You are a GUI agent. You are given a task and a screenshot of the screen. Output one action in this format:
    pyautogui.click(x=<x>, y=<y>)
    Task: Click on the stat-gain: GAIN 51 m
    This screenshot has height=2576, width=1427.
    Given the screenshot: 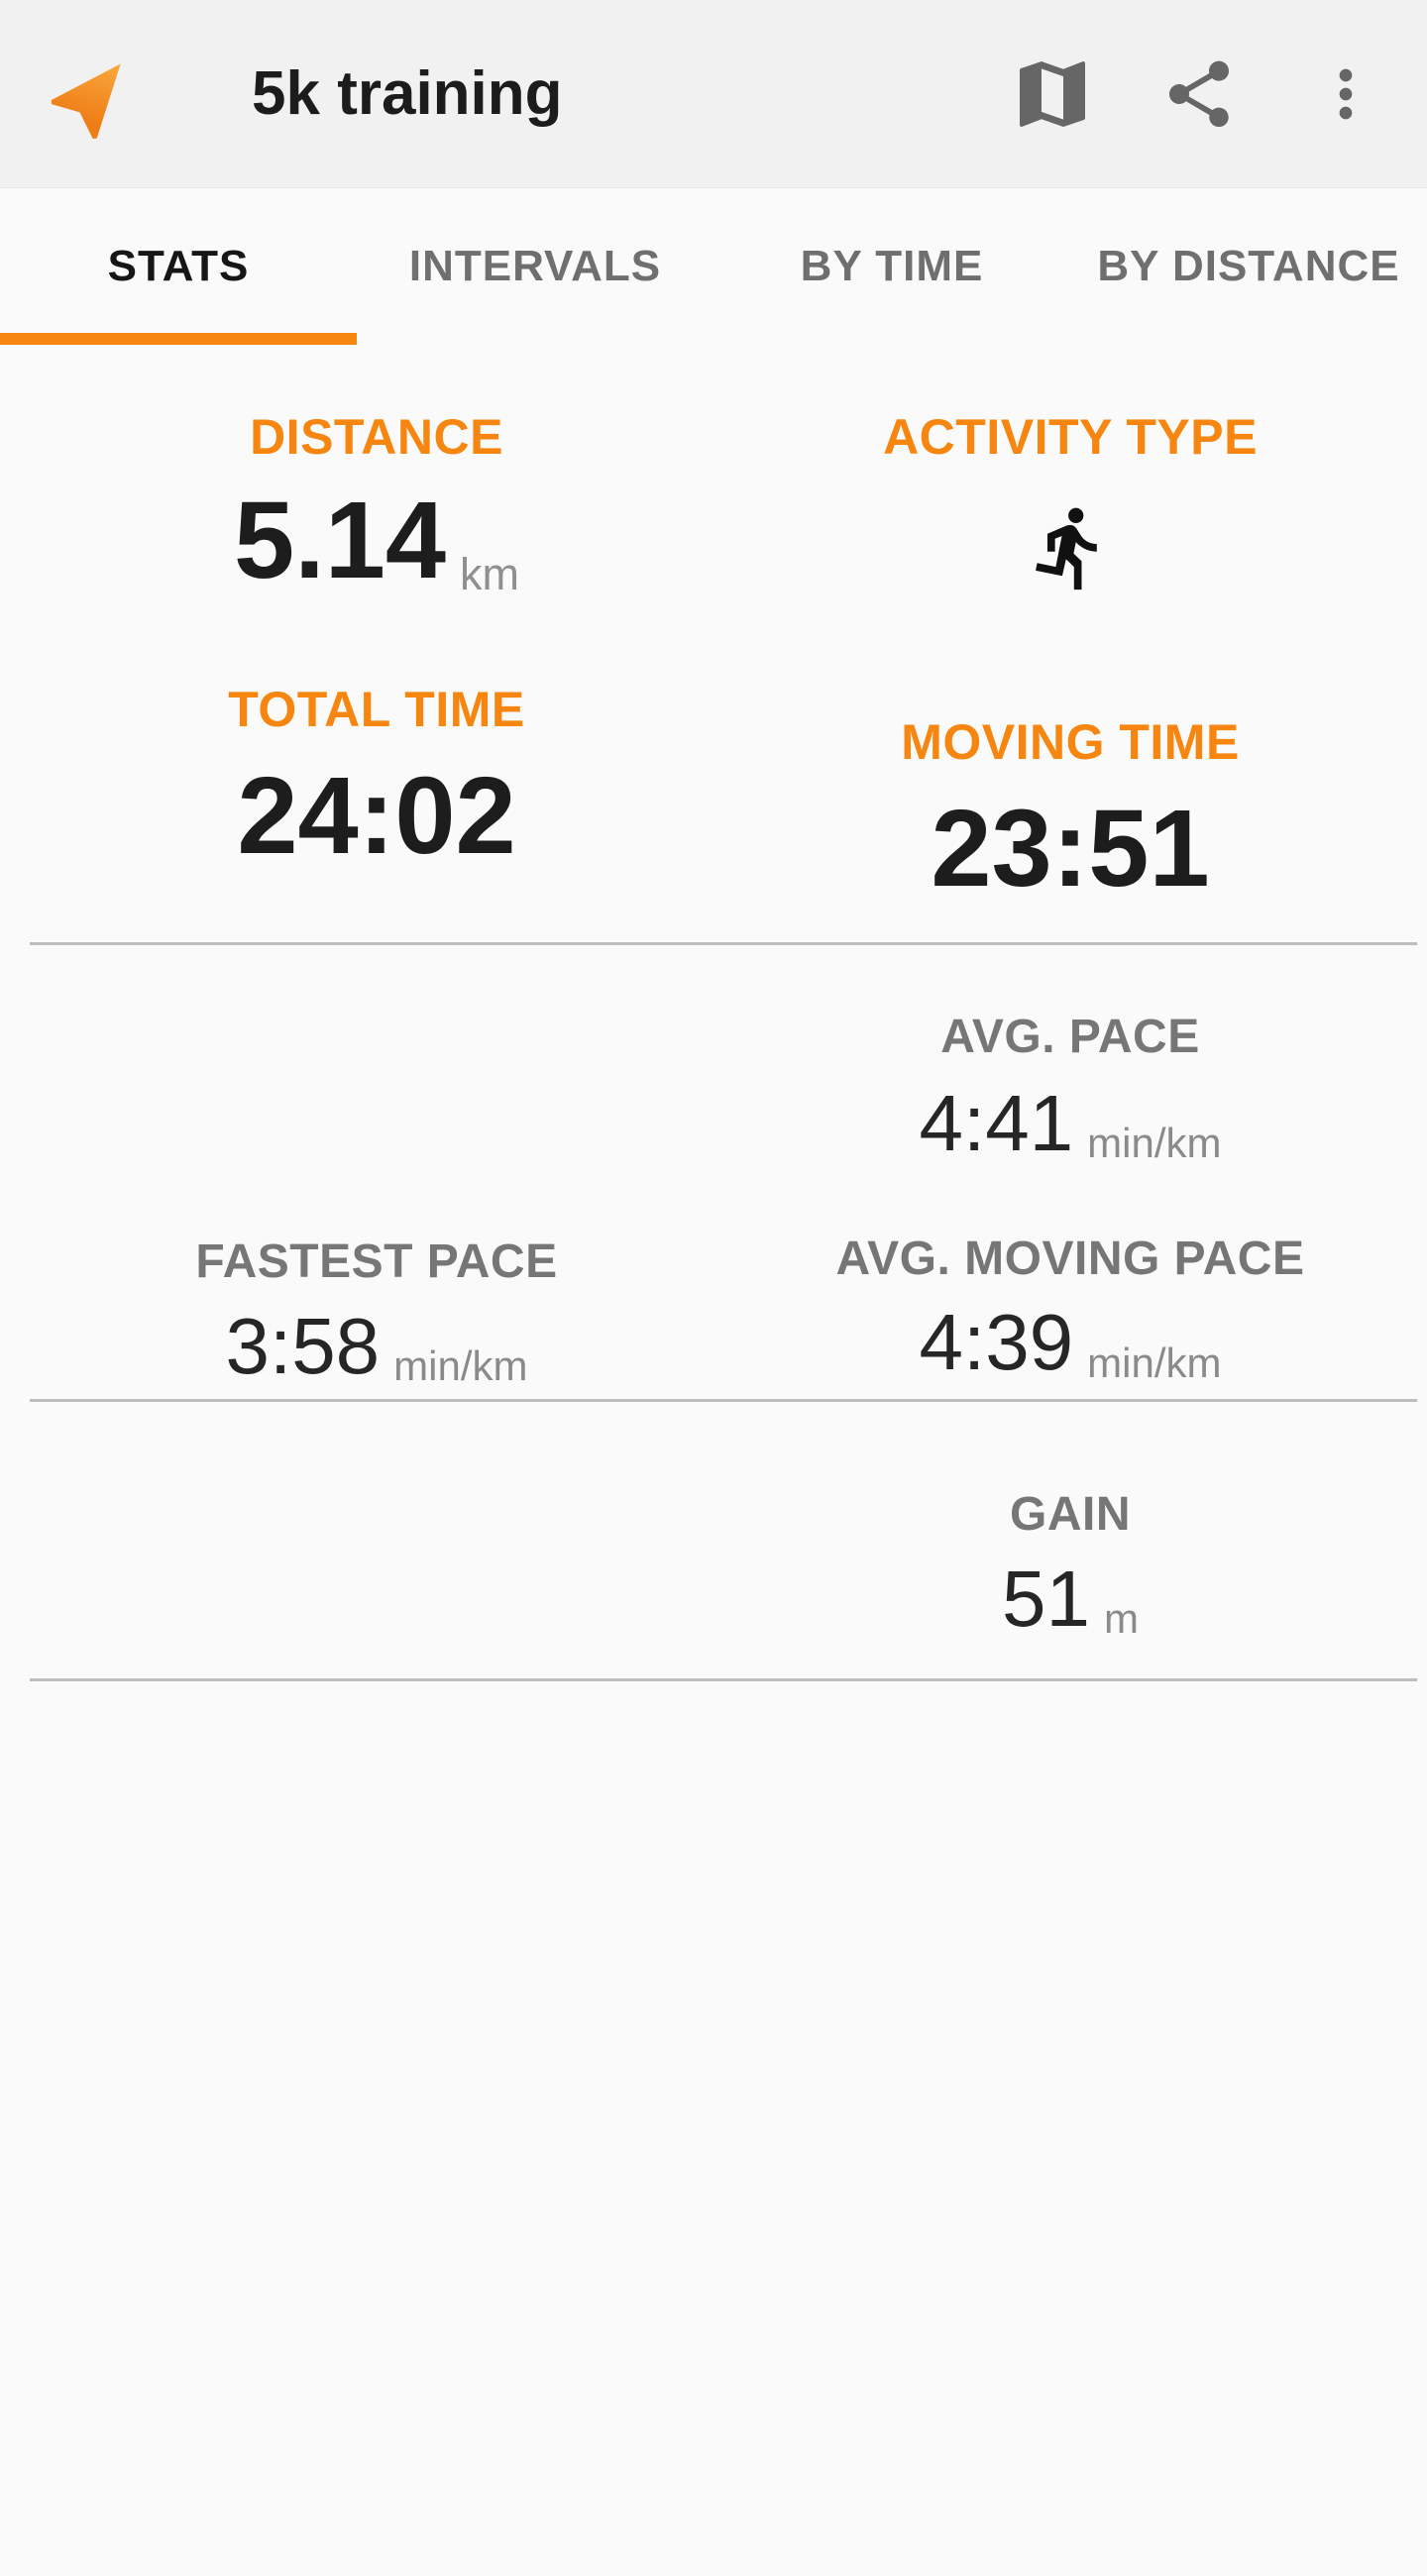 What is the action you would take?
    pyautogui.click(x=1070, y=1565)
    